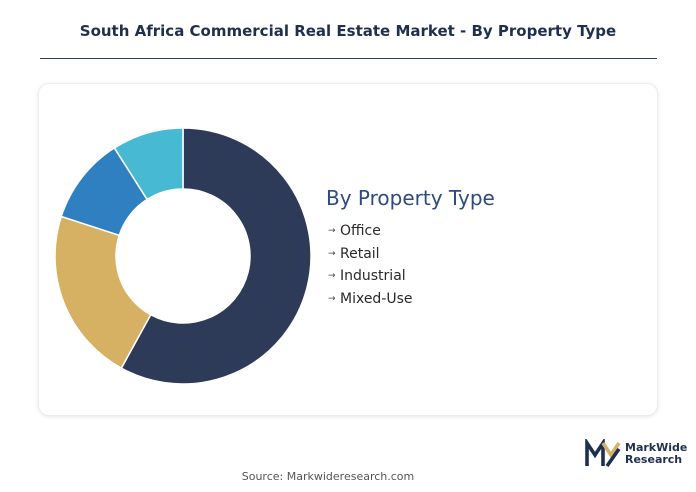 The height and width of the screenshot is (492, 696). I want to click on source-note: Source: Markwideresearch.com, so click(328, 476).